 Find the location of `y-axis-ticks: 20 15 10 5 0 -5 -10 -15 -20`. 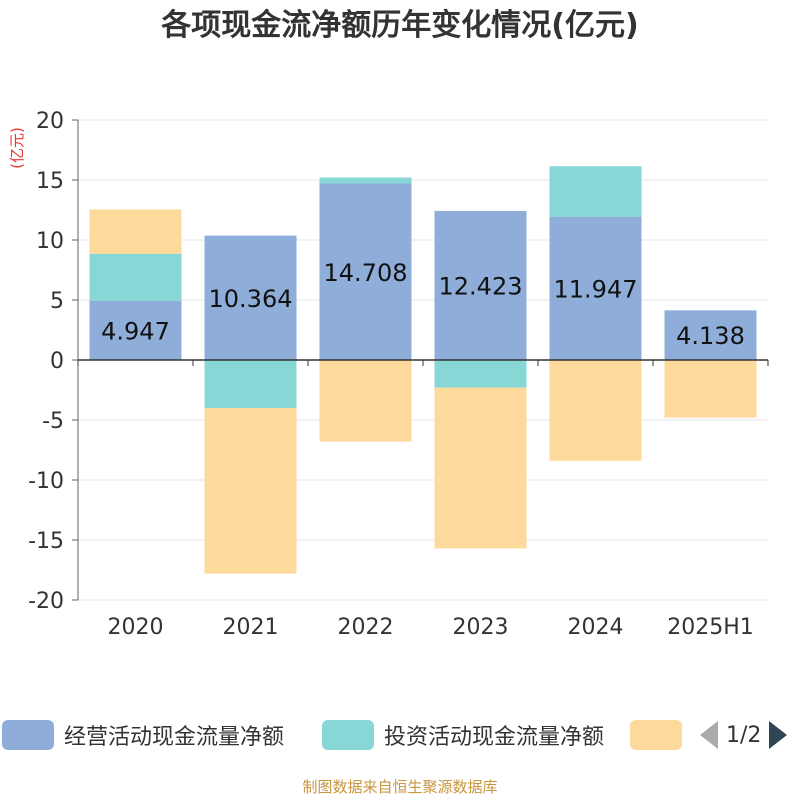

y-axis-ticks: 20 15 10 5 0 -5 -10 -15 -20 is located at coordinates (53, 361).